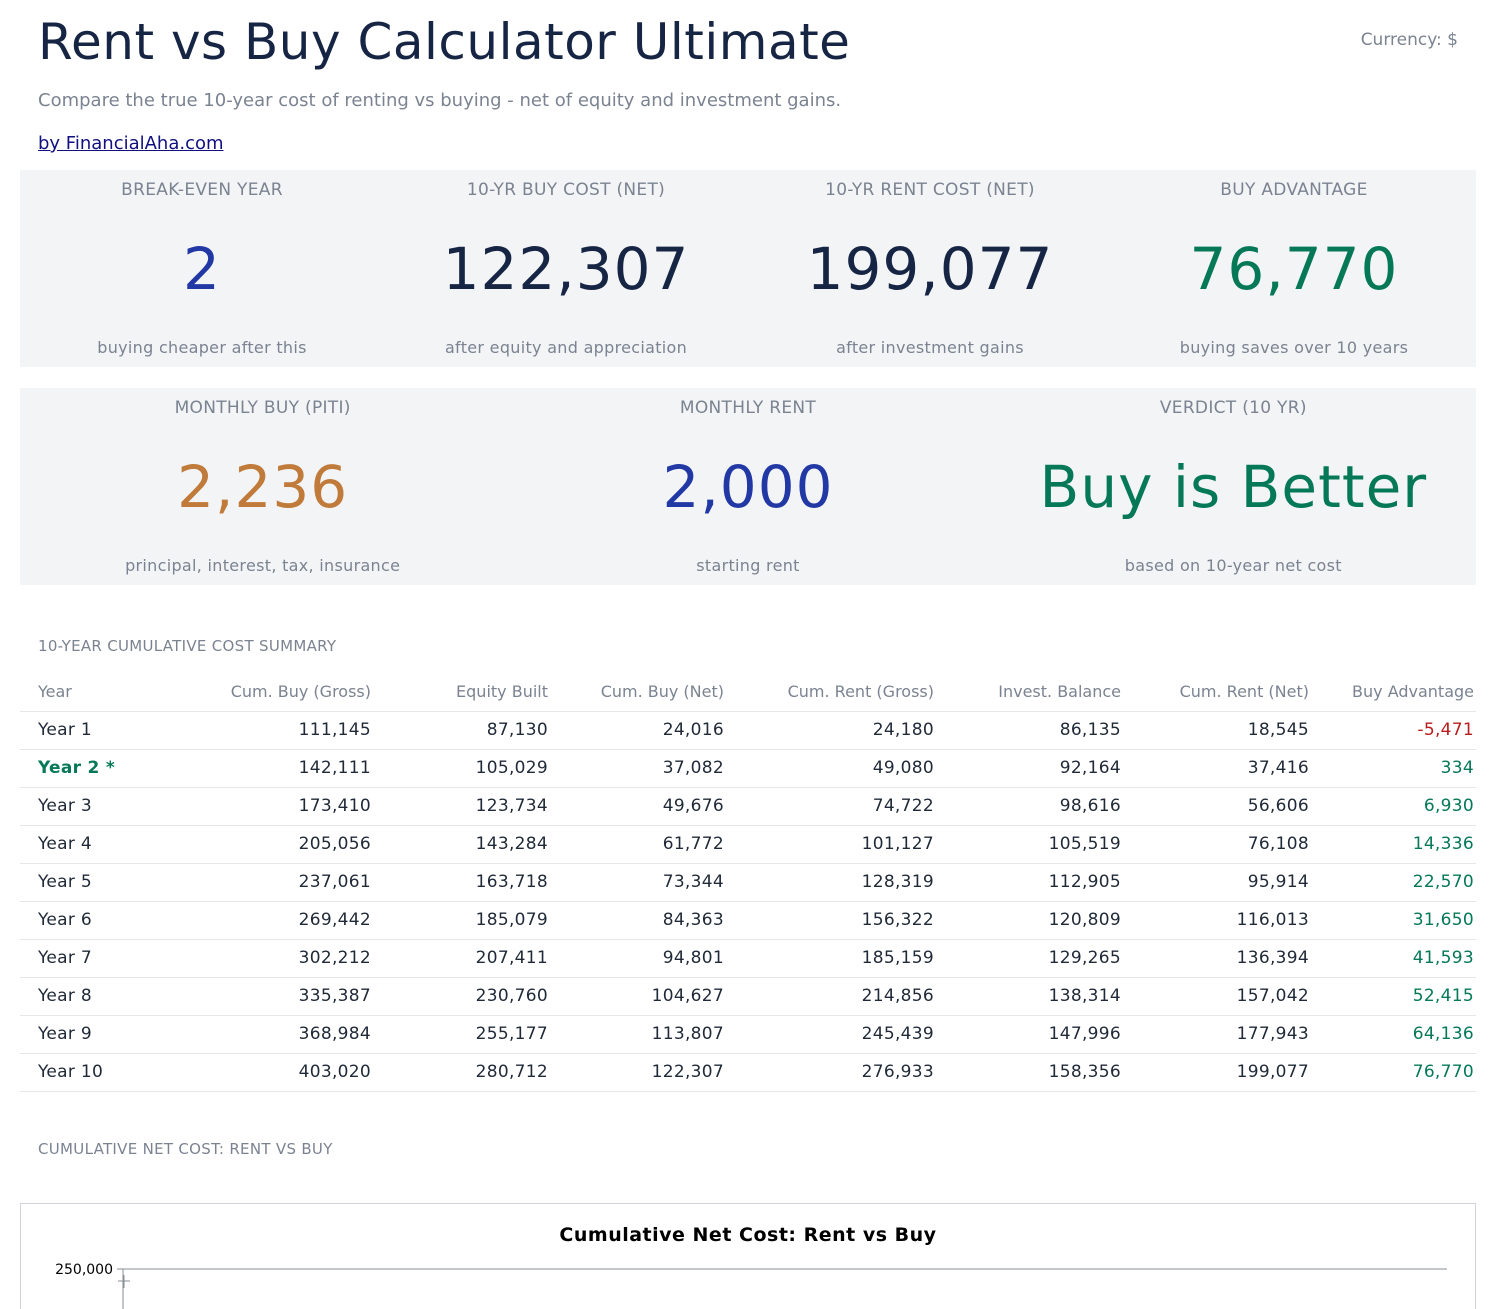 The image size is (1496, 1309). Describe the element at coordinates (187, 646) in the screenshot. I see `summary-section-title: 10-YEAR CUMULATIVE COST SUMMARY` at that location.